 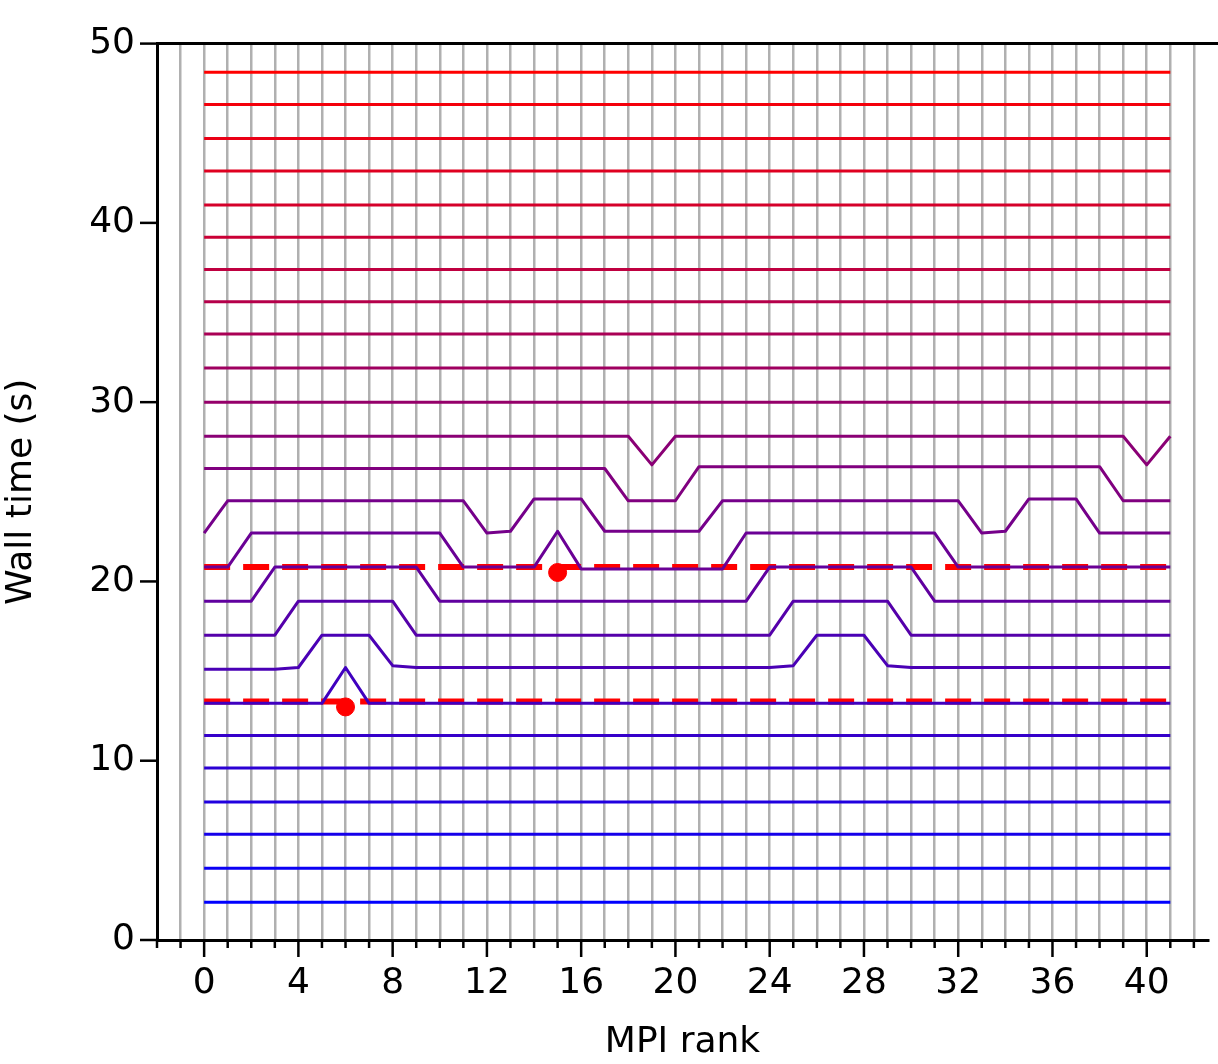 What do you see at coordinates (112, 578) in the screenshot?
I see `y-tick-label: 20` at bounding box center [112, 578].